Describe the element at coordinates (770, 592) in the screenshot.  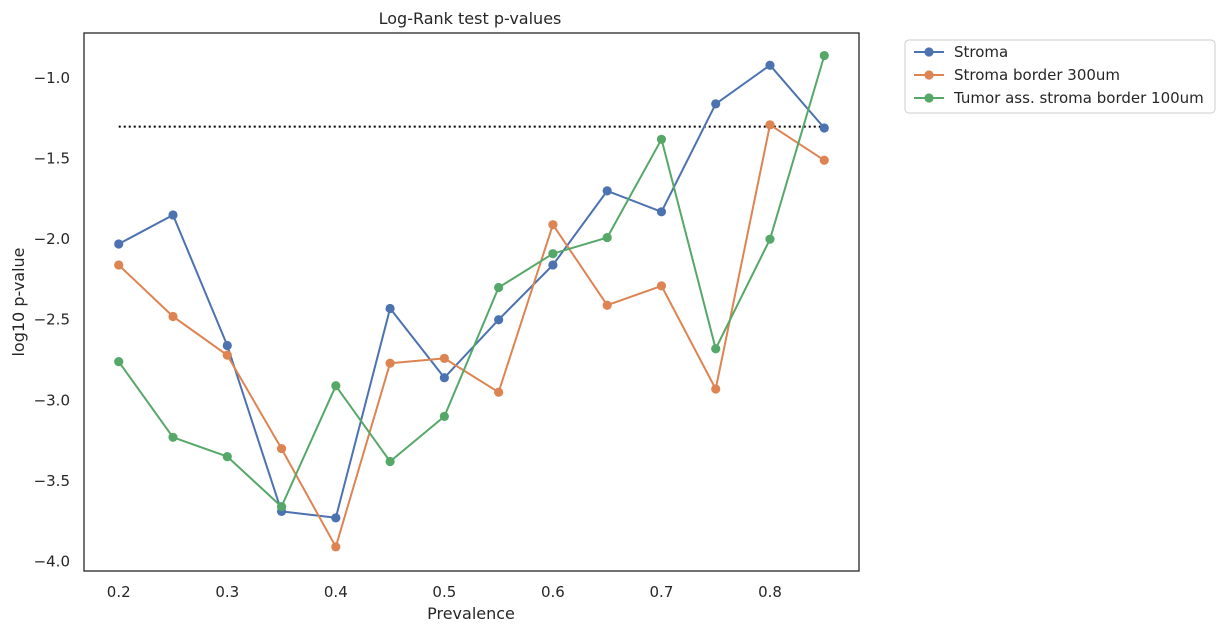
I see `x-tick-label: 0.8` at that location.